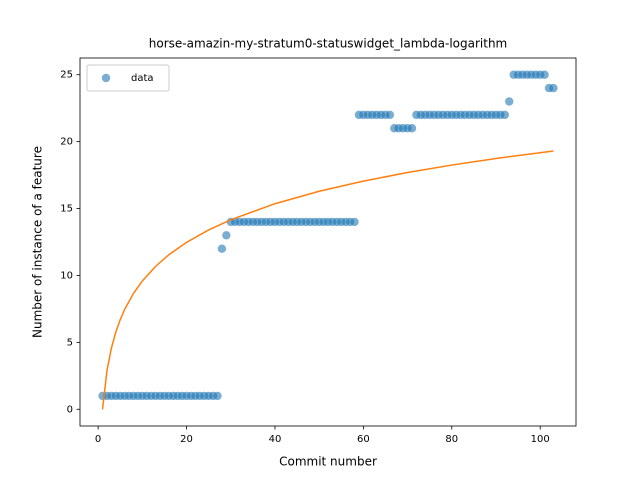 This screenshot has height=480, width=640. Describe the element at coordinates (128, 78) in the screenshot. I see `legend-box` at that location.